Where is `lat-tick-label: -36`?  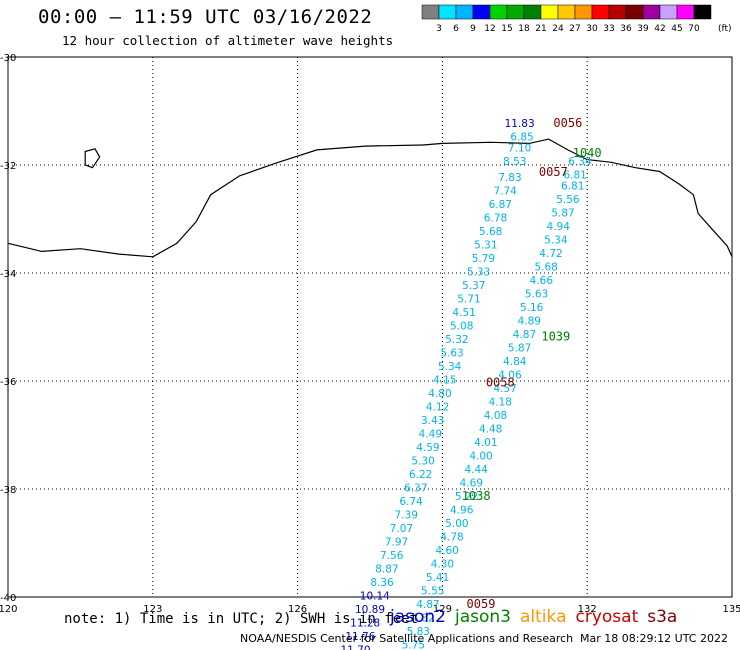 lat-tick-label: -36 is located at coordinates (8, 382).